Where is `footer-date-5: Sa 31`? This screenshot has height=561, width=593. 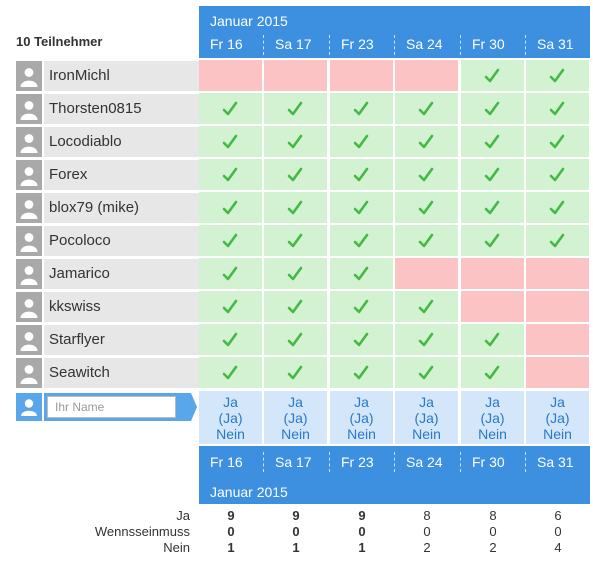 footer-date-5: Sa 31 is located at coordinates (555, 462).